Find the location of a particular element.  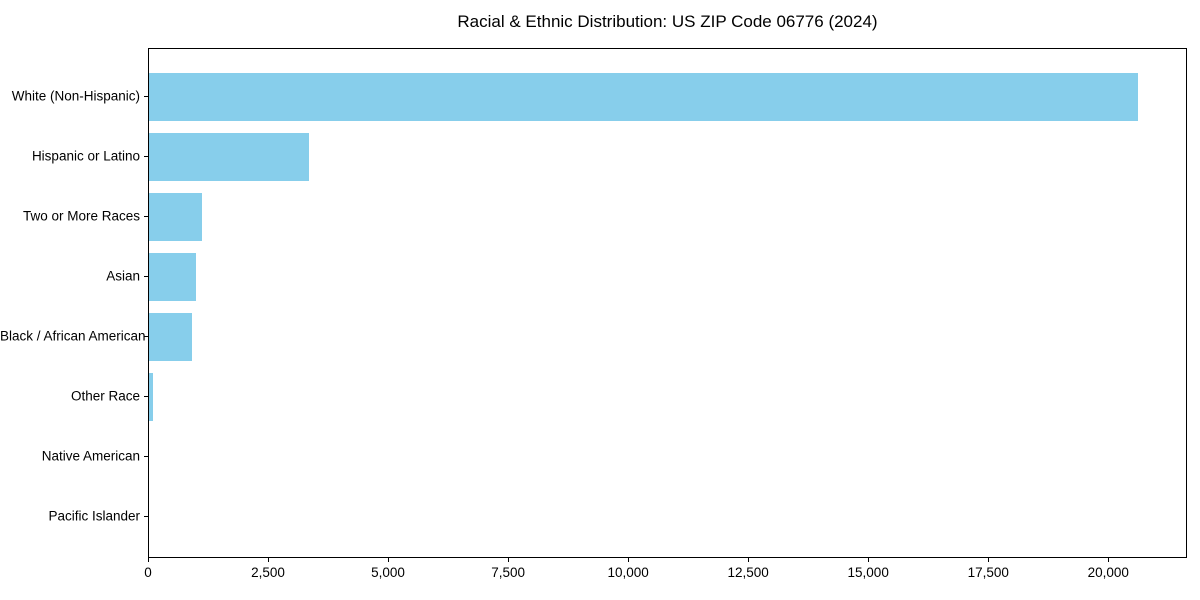

x-axis-label-5-000: 5,000 is located at coordinates (388, 572).